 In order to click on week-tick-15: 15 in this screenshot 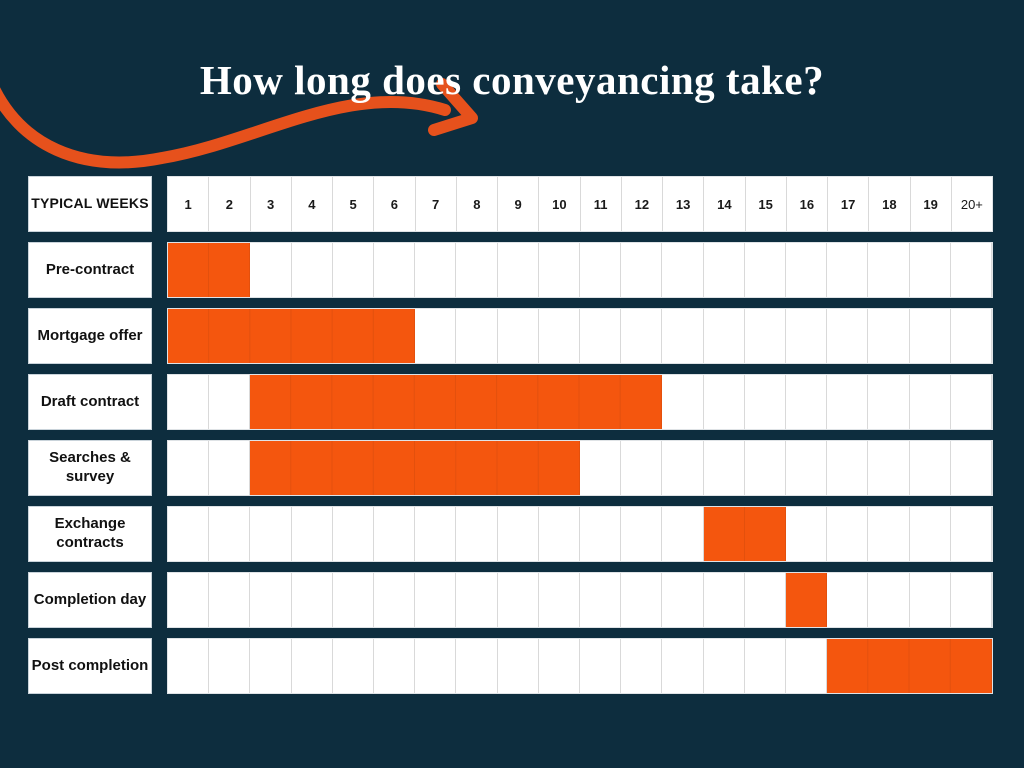, I will do `click(766, 204)`.